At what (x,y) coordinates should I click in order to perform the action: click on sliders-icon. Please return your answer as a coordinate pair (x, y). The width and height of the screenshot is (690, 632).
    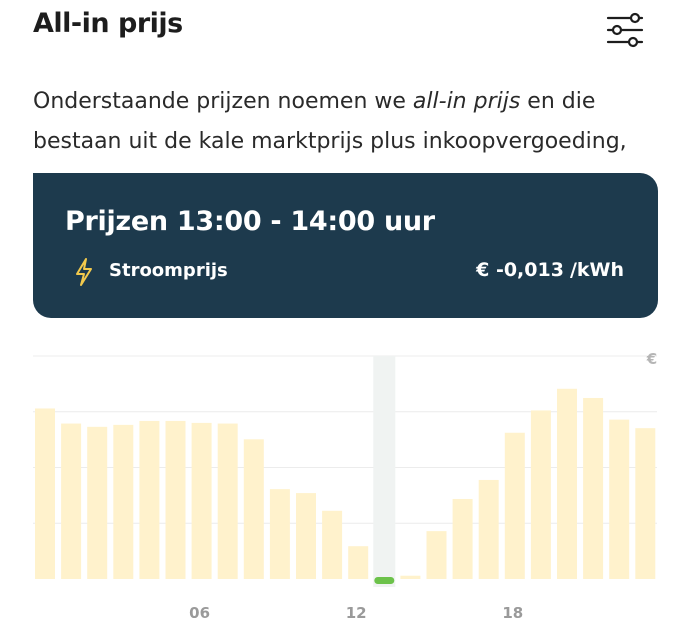
    Looking at the image, I should click on (625, 30).